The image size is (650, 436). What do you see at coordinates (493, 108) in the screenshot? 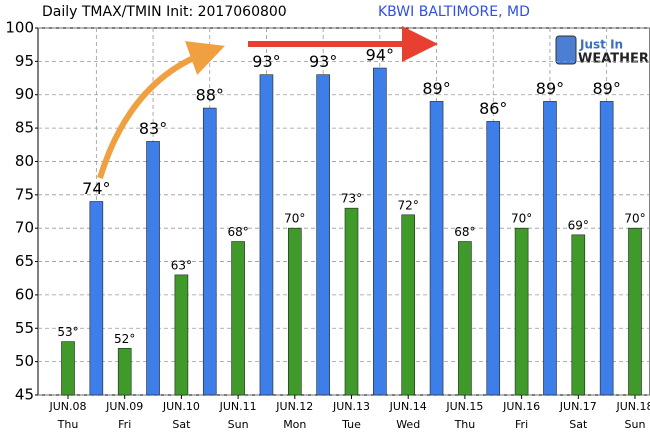
I see `data-label: 86°` at bounding box center [493, 108].